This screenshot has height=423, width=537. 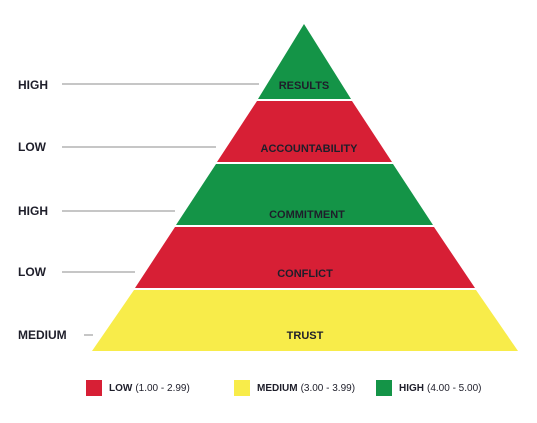 What do you see at coordinates (242, 388) in the screenshot?
I see `legend-swatch-medium` at bounding box center [242, 388].